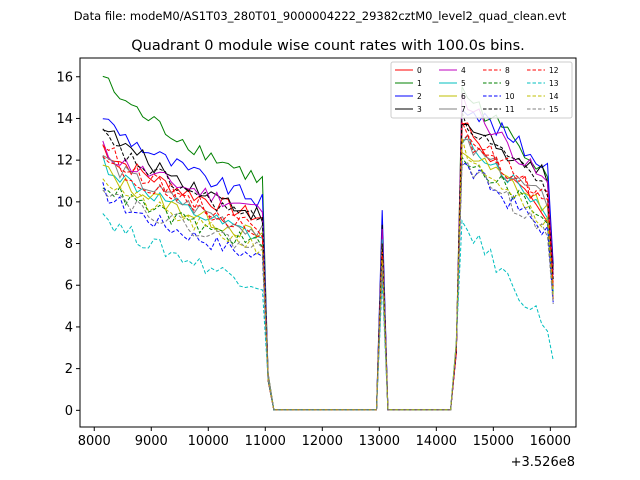  What do you see at coordinates (463, 70) in the screenshot?
I see `legend-label-4: 4` at bounding box center [463, 70].